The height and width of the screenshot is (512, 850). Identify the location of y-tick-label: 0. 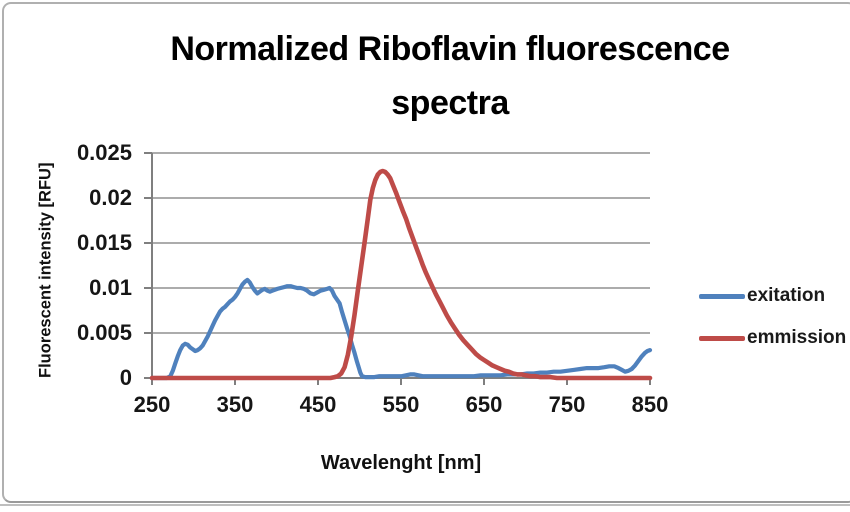
(125, 377).